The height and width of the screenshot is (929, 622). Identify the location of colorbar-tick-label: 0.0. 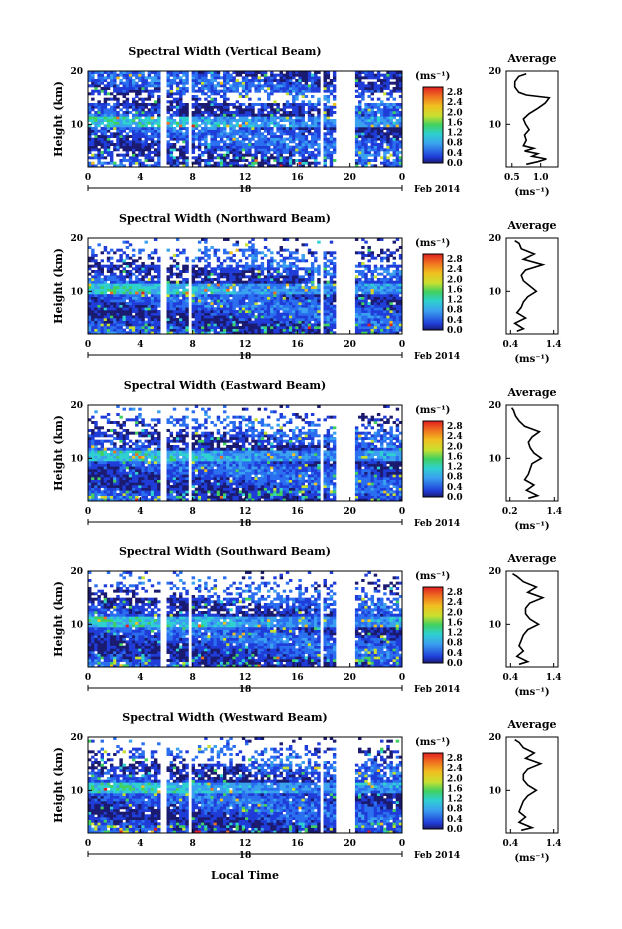
(455, 830).